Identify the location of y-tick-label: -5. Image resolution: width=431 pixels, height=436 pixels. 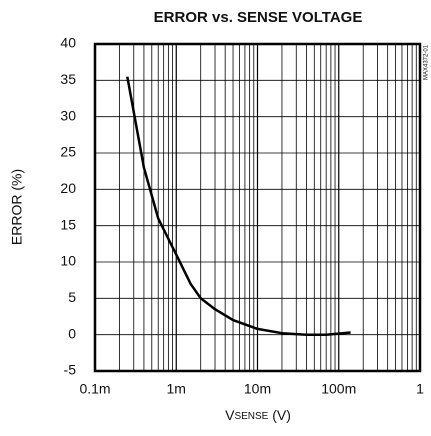
(70, 370).